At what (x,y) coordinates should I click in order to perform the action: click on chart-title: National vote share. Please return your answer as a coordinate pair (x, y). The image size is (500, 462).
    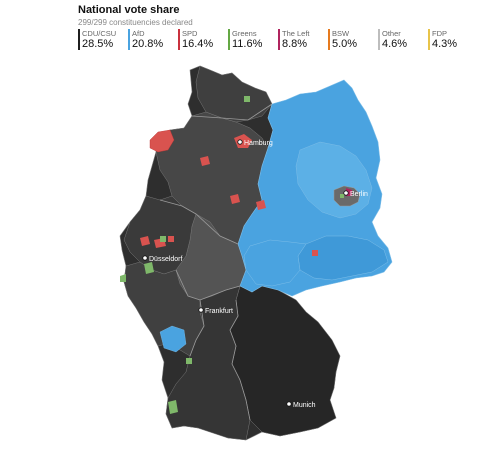
    Looking at the image, I should click on (129, 10).